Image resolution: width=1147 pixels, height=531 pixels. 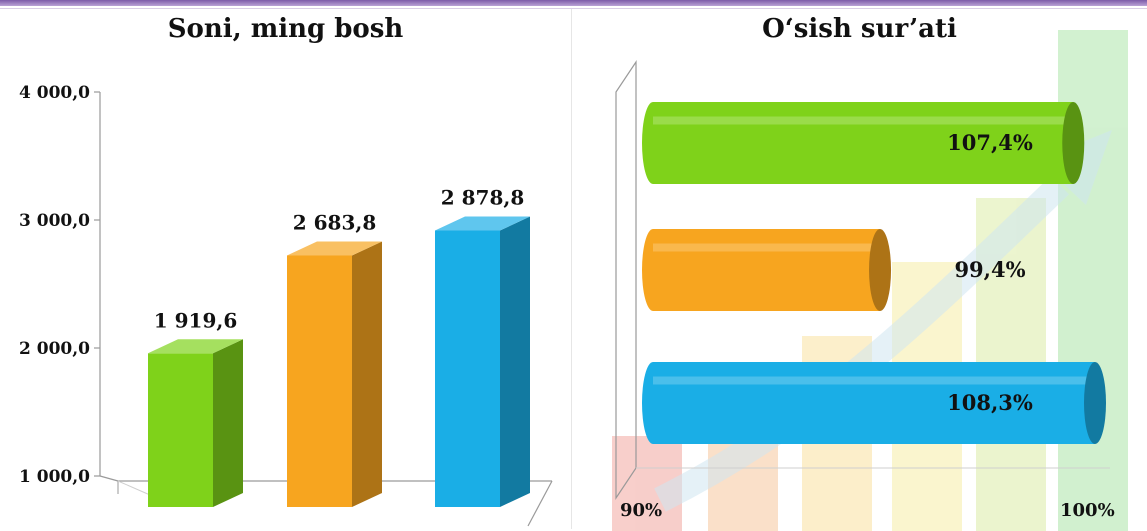 I want to click on bar-1: 107,4%, so click(x=863, y=143).